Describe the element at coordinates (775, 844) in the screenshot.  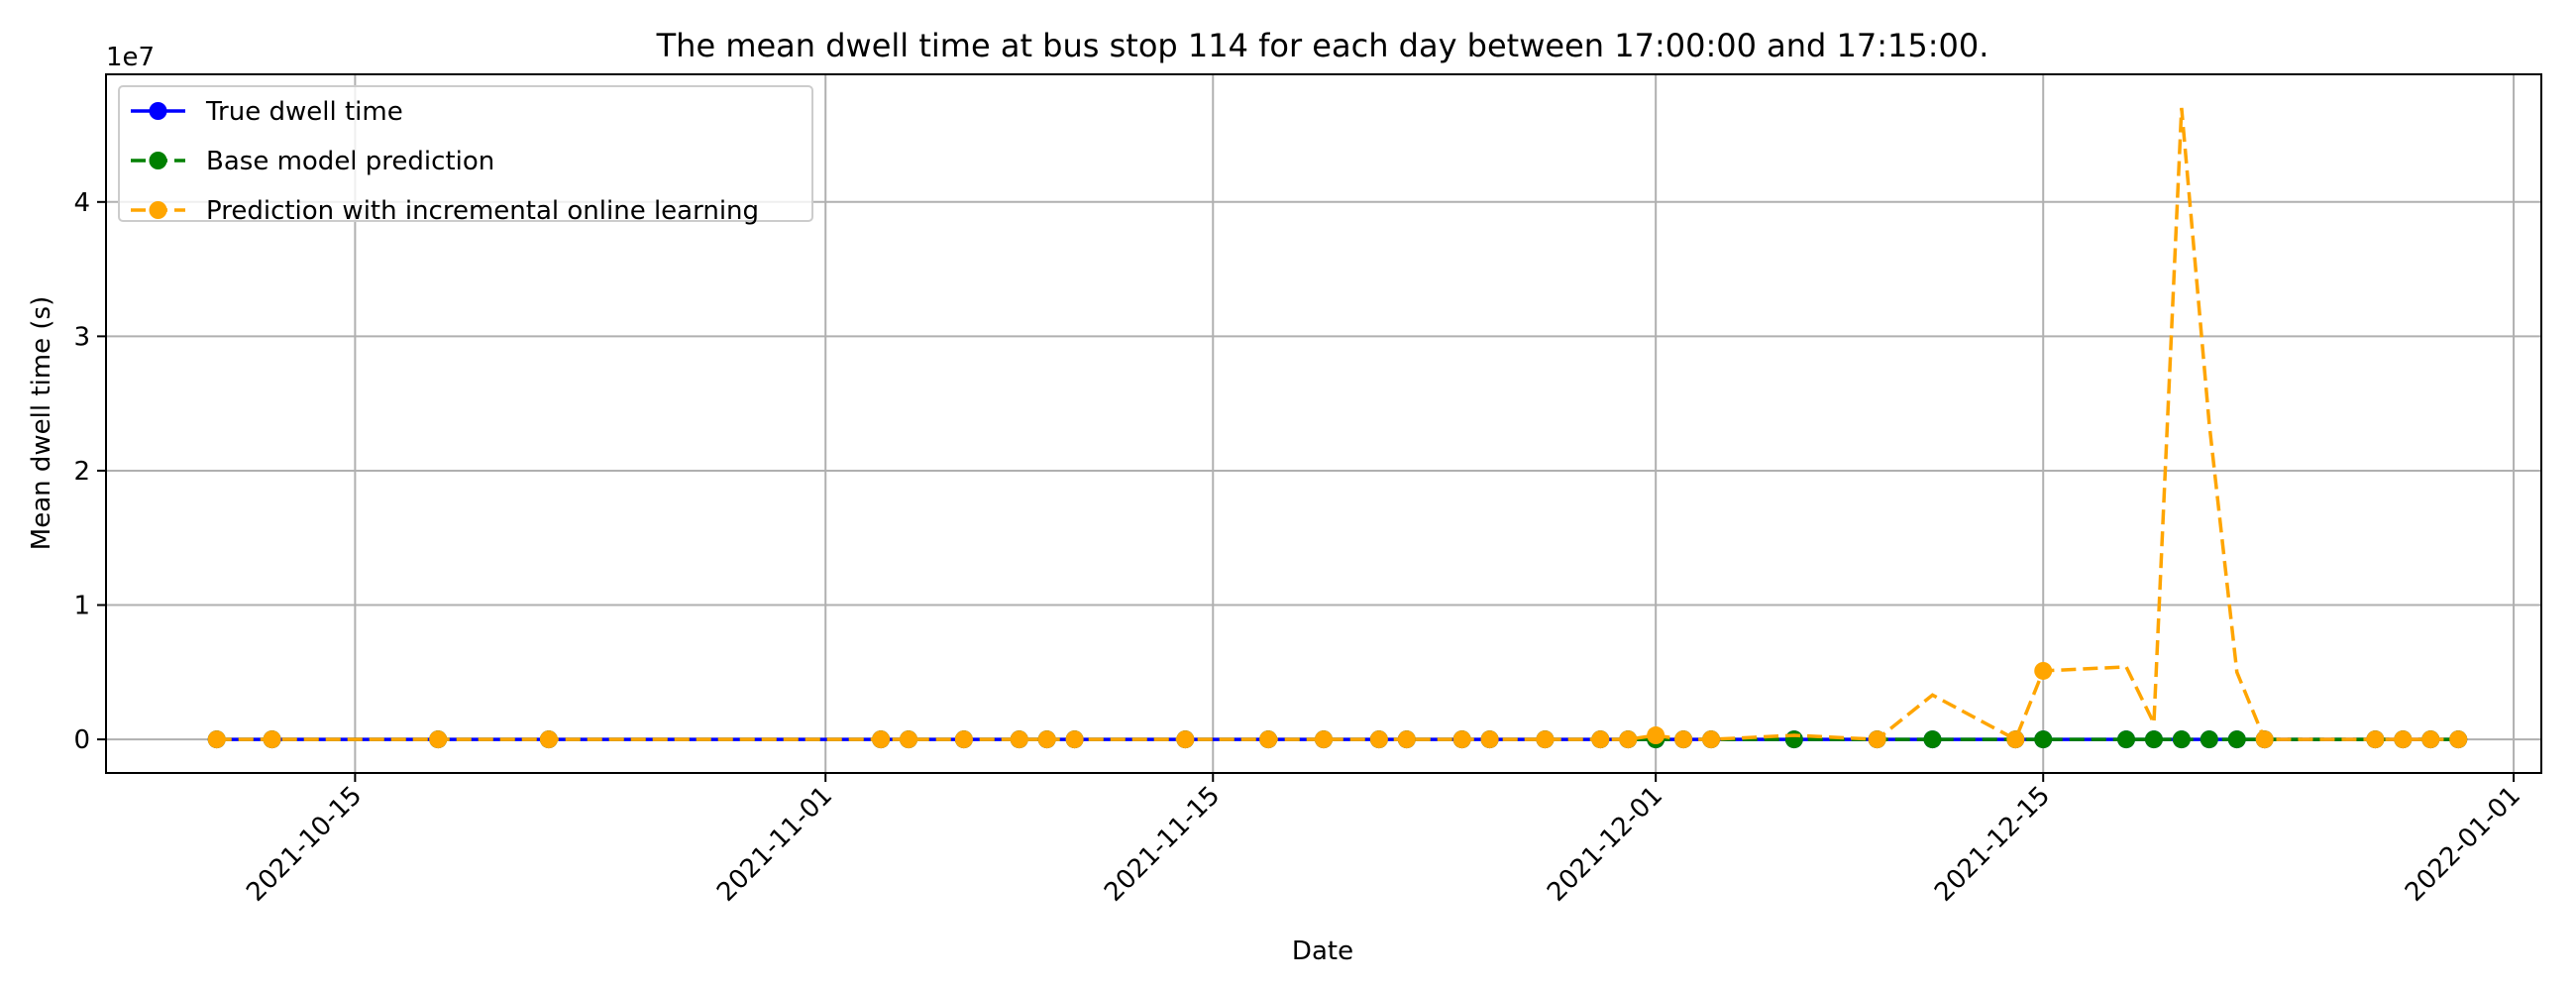
I see `x-tick-label: 2021-11-01` at that location.